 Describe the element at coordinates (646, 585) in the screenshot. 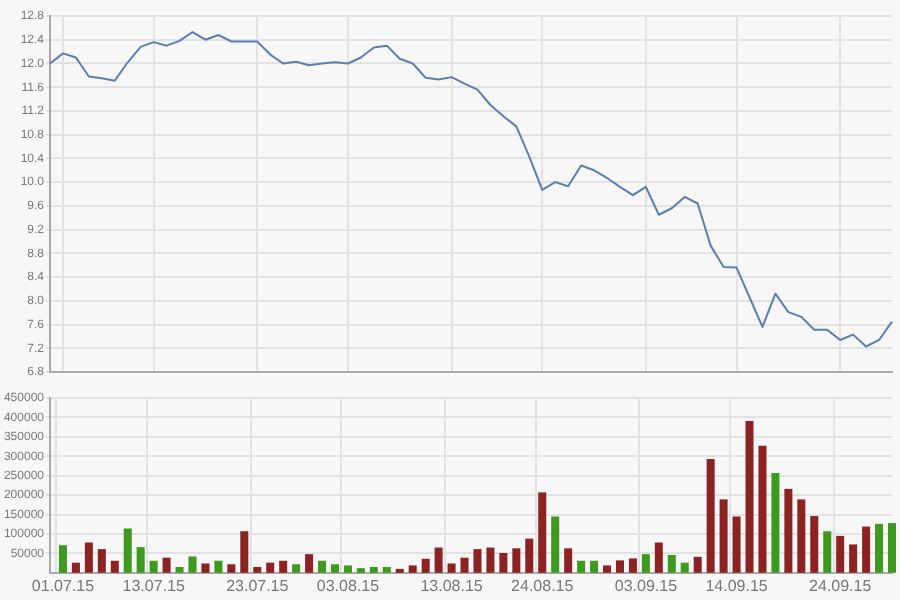

I see `x-tick-label: 03.09.15` at that location.